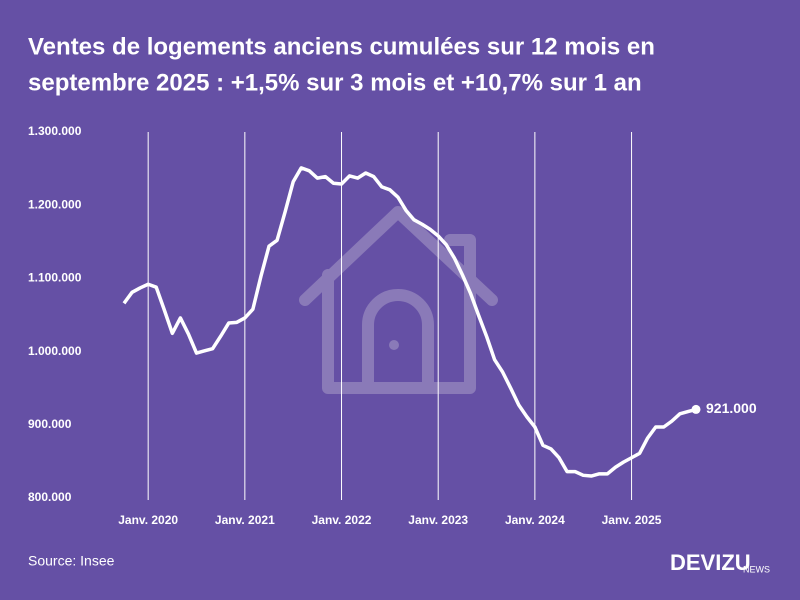  Describe the element at coordinates (438, 520) in the screenshot. I see `x-tick-label: Janv. 2023` at that location.